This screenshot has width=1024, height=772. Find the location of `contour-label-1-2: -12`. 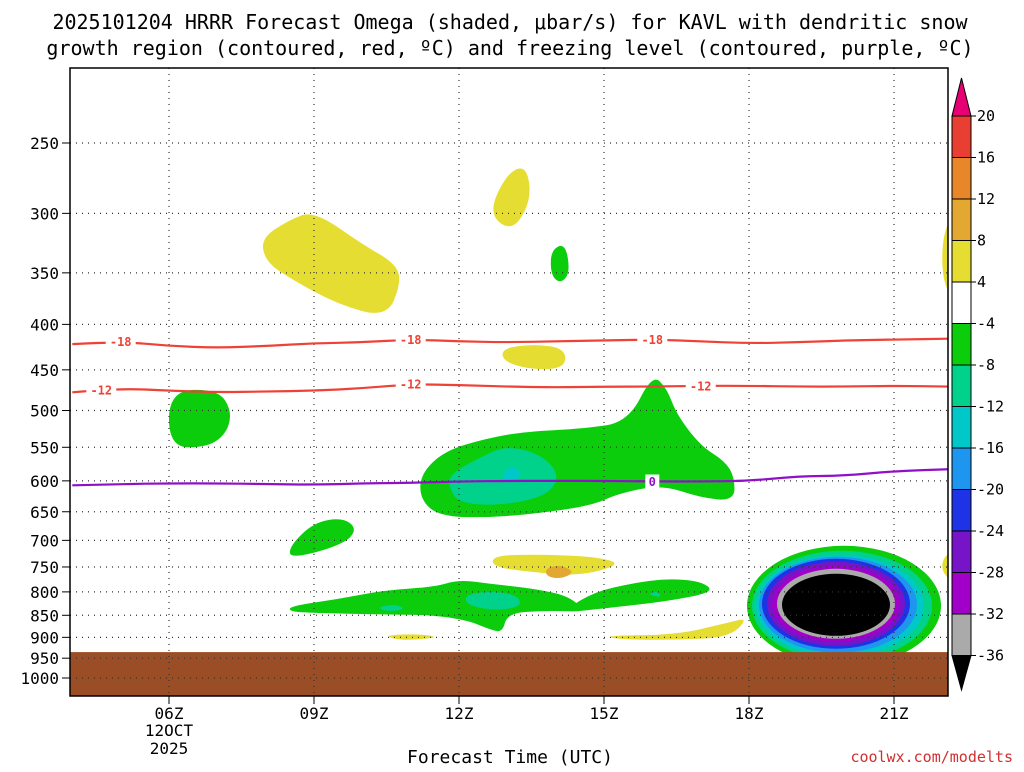

contour-label-1-2: -12 is located at coordinates (701, 386).